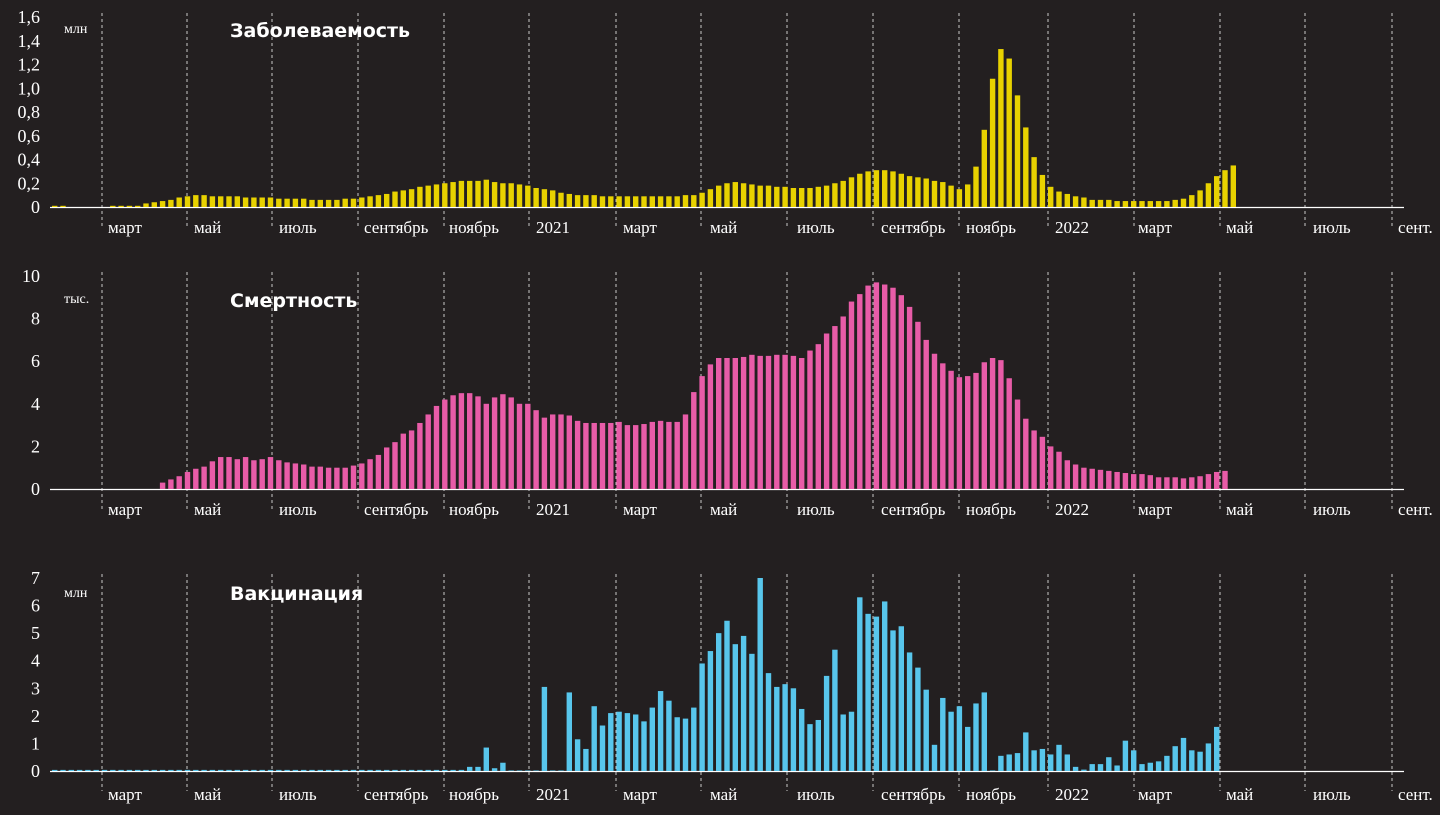 This screenshot has height=815, width=1440. I want to click on y-tick-label: 3, so click(35, 688).